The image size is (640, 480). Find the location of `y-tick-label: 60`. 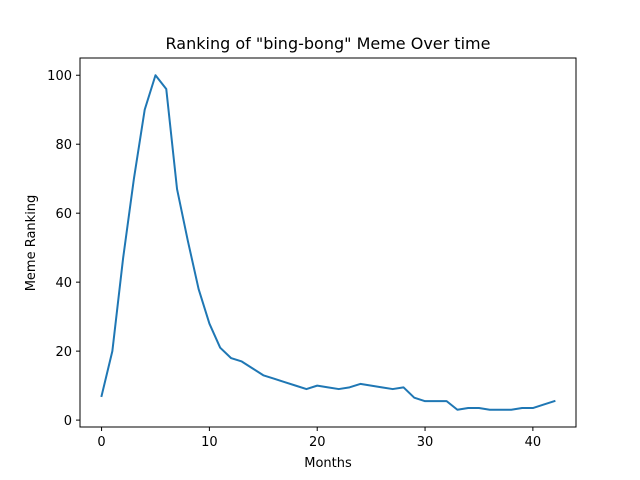

y-tick-label: 60 is located at coordinates (63, 214).